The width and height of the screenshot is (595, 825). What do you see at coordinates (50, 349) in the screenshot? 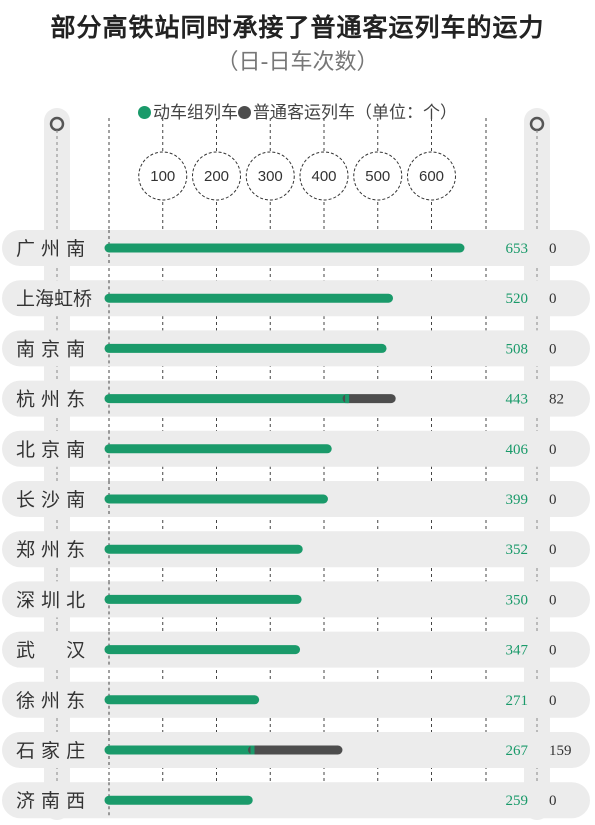
I see `category-label: 南 京 南` at bounding box center [50, 349].